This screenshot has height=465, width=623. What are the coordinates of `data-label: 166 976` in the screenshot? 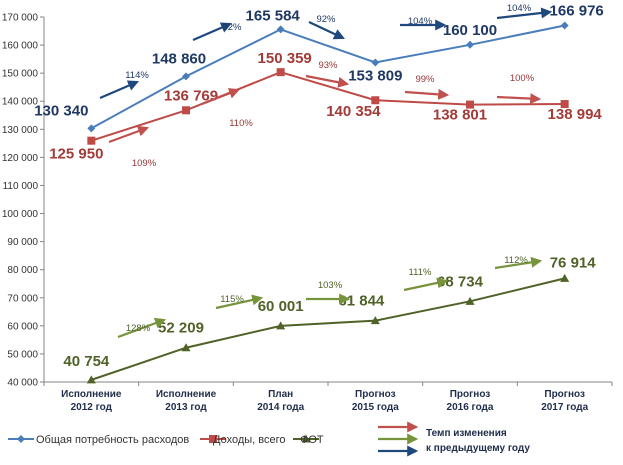 It's located at (577, 10).